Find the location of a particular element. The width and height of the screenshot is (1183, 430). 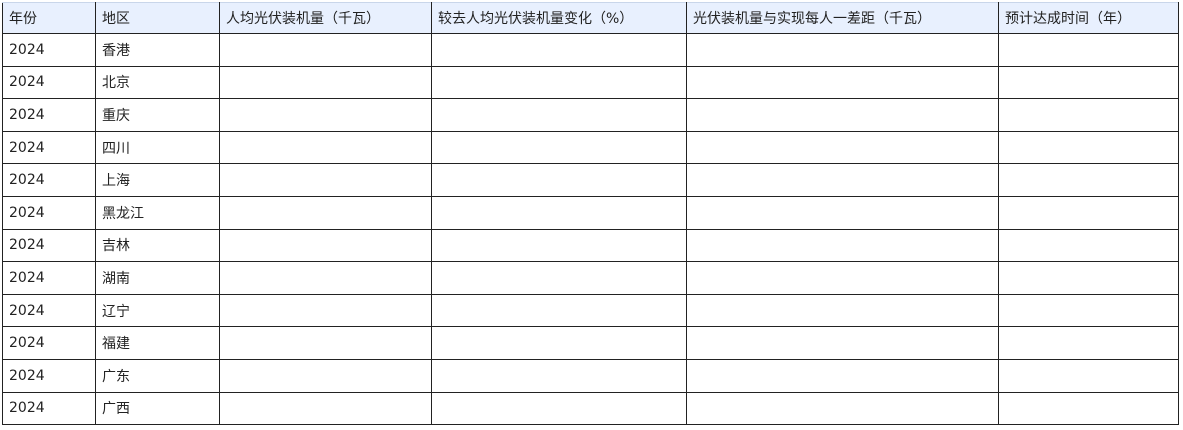

table-row: 2024 广西 is located at coordinates (590, 408).